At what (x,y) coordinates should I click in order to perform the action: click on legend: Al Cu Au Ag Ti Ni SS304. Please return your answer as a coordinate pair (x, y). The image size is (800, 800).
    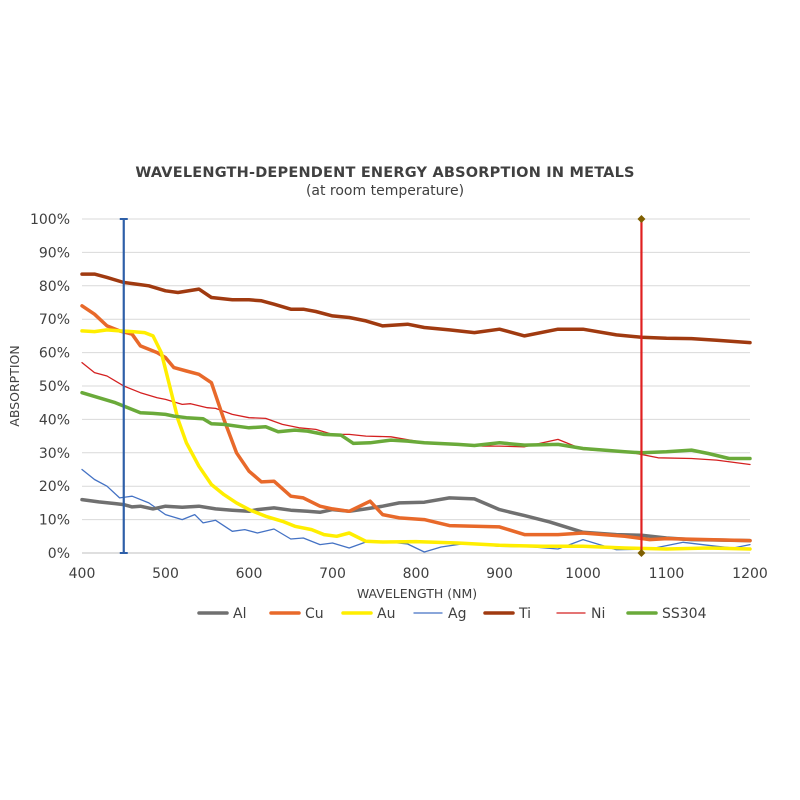
    Looking at the image, I should click on (452, 614).